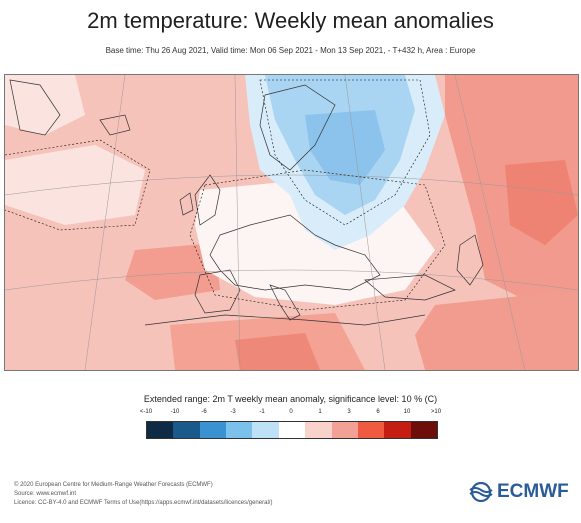 The image size is (581, 523). What do you see at coordinates (470, 260) in the screenshot?
I see `coast-caspian-sea` at bounding box center [470, 260].